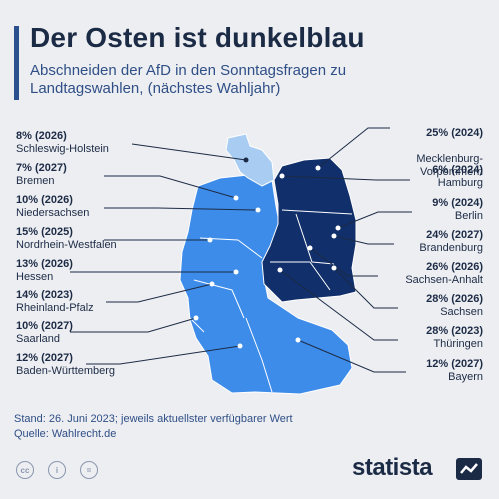 The image size is (499, 499). I want to click on label-name: Sachsen, so click(461, 312).